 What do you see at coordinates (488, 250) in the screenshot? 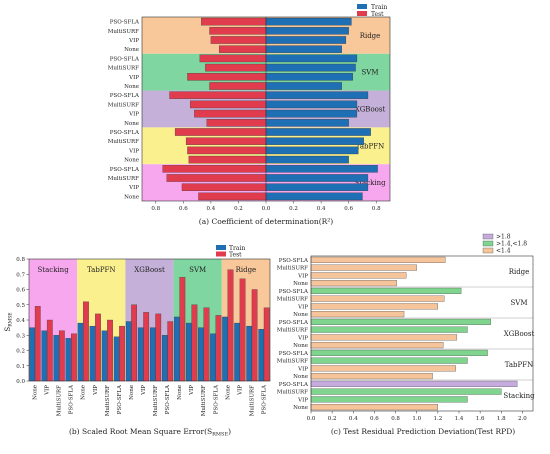
I see `rpd-legend-swatch` at bounding box center [488, 250].